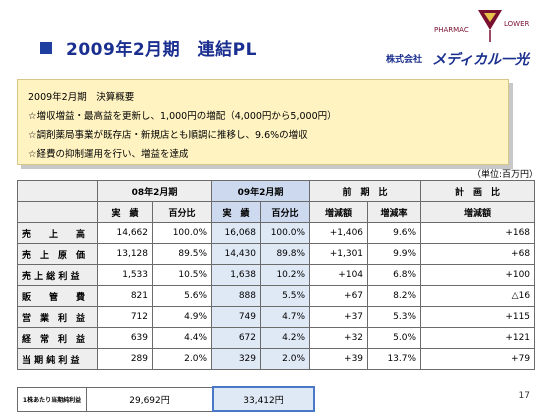 The width and height of the screenshot is (560, 420). I want to click on page-title: 2009年2月期 連結PL, so click(161, 50).